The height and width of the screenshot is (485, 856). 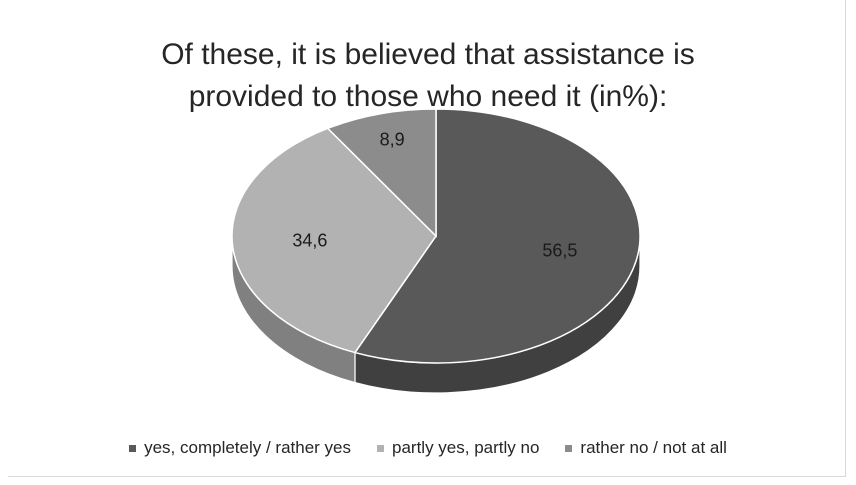 What do you see at coordinates (392, 140) in the screenshot?
I see `data-label-2: 8,9` at bounding box center [392, 140].